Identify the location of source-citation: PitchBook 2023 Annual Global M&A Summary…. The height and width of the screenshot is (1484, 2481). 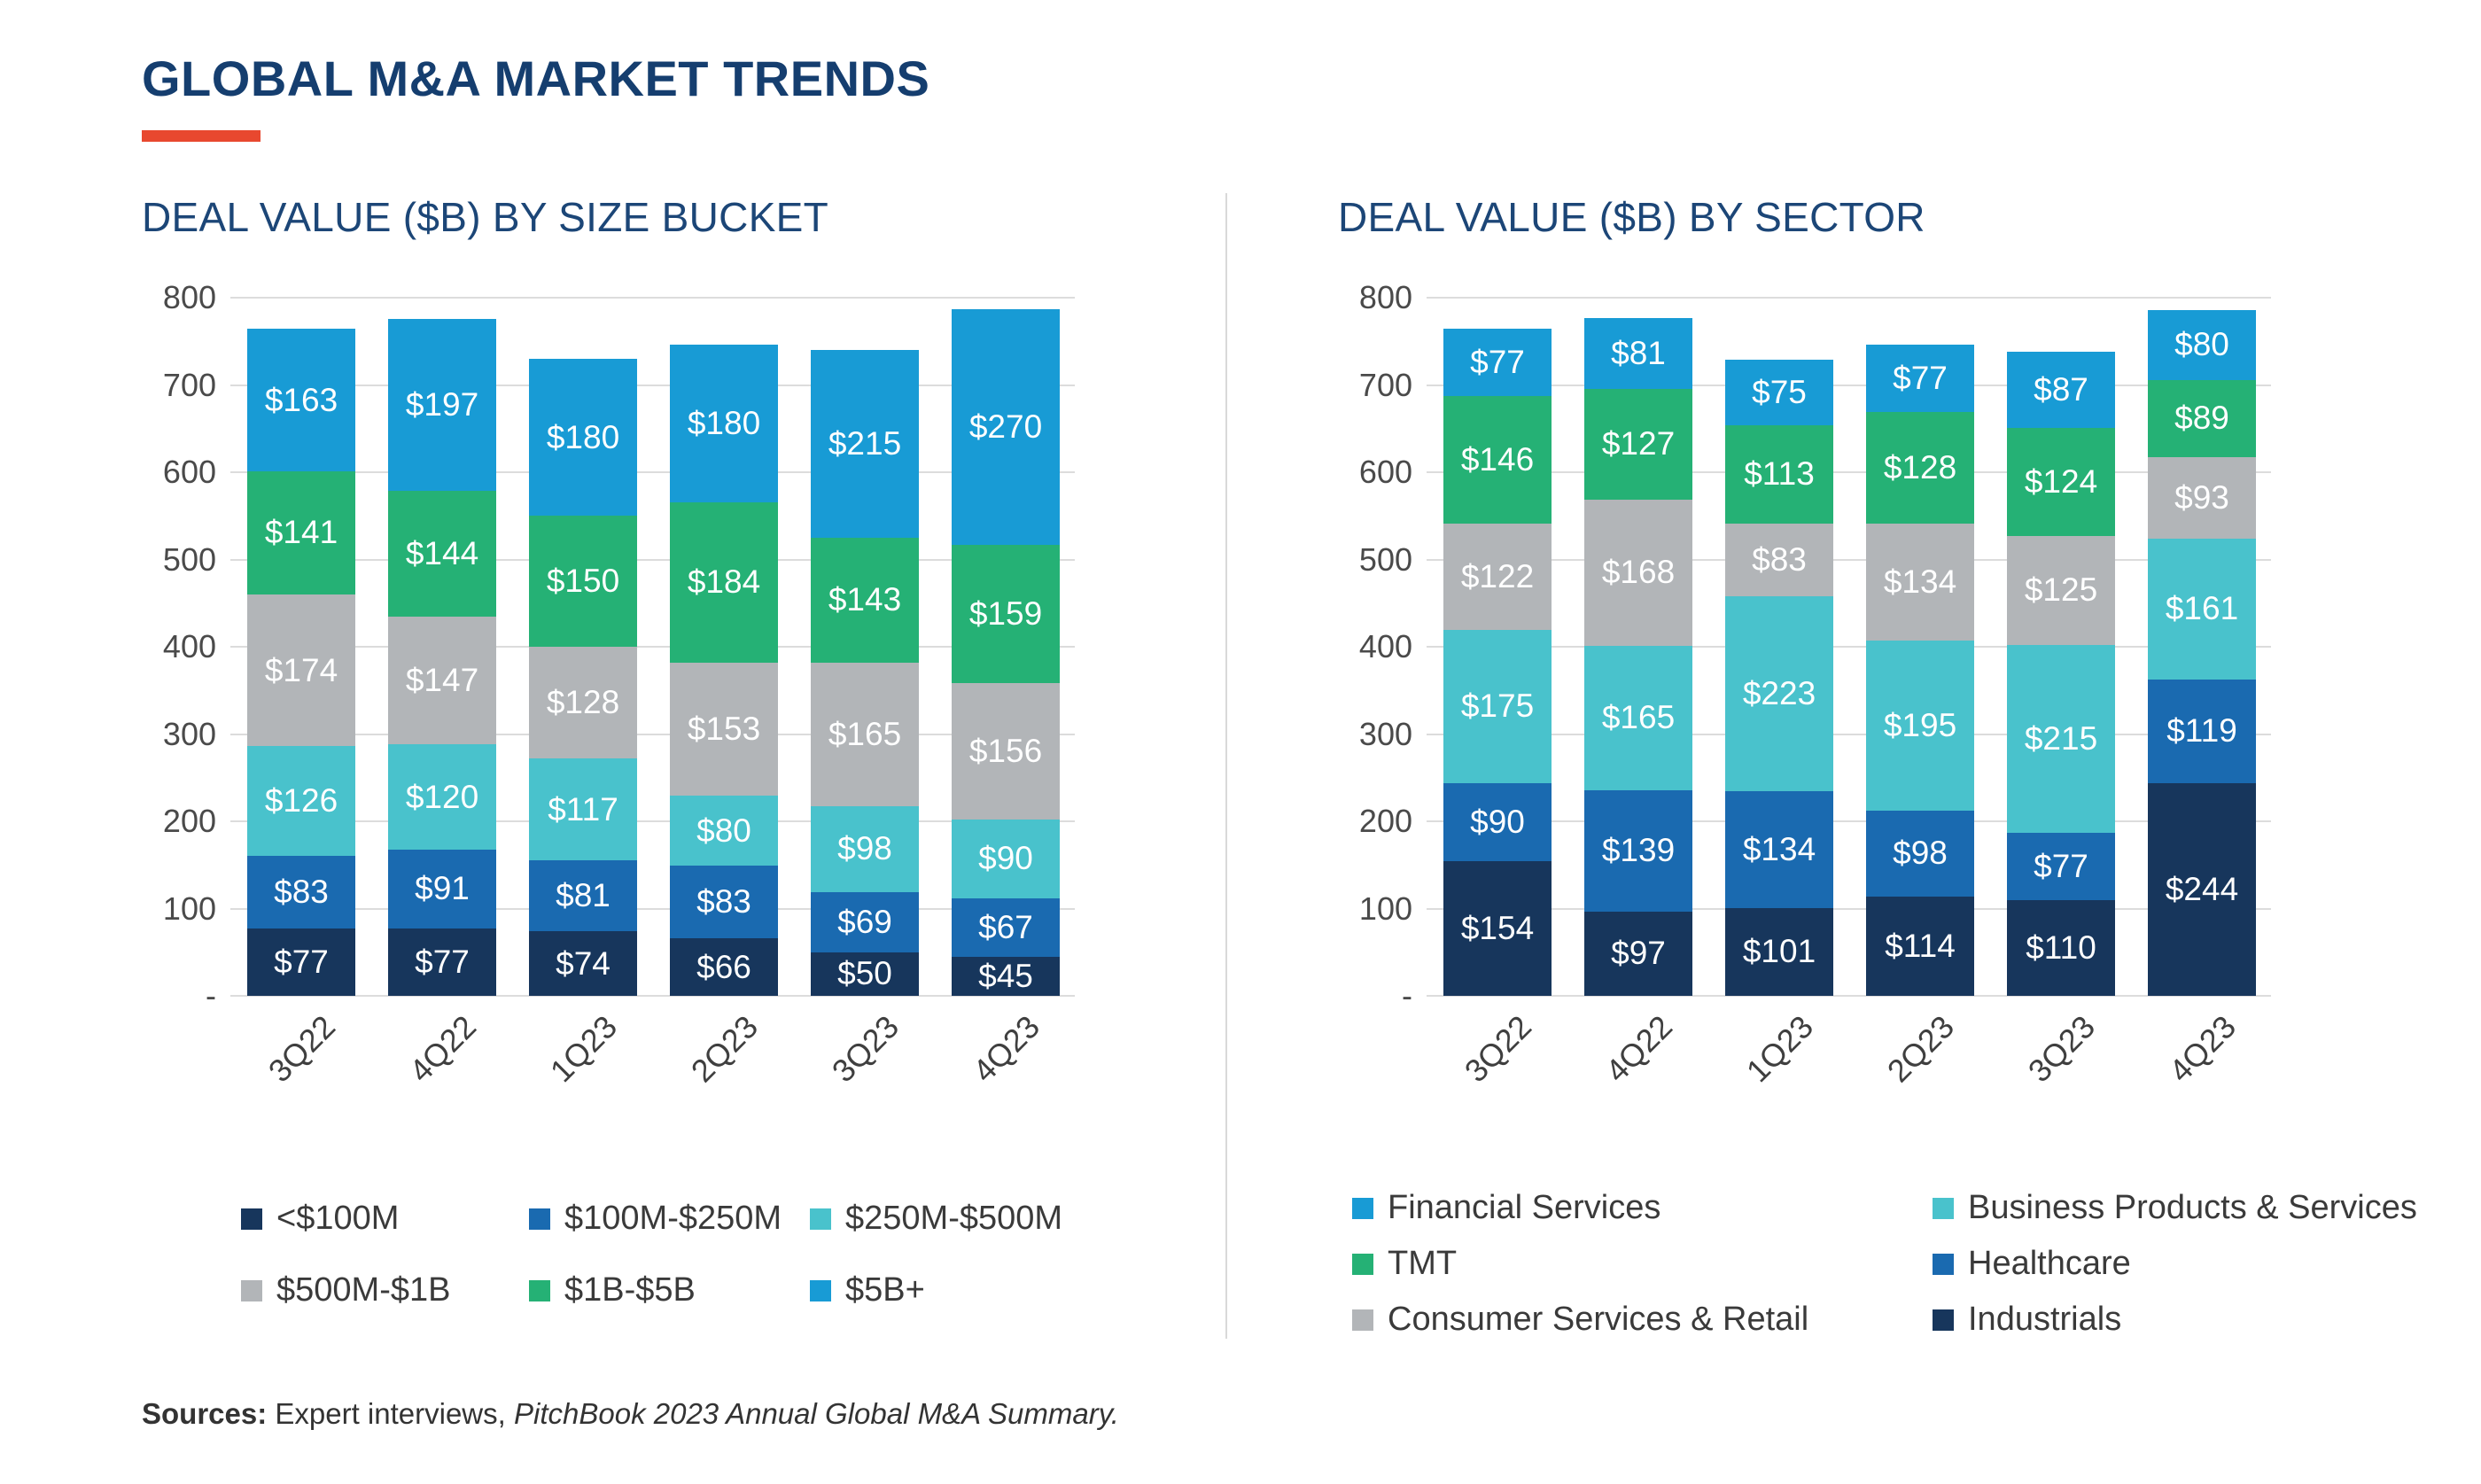
(816, 1413).